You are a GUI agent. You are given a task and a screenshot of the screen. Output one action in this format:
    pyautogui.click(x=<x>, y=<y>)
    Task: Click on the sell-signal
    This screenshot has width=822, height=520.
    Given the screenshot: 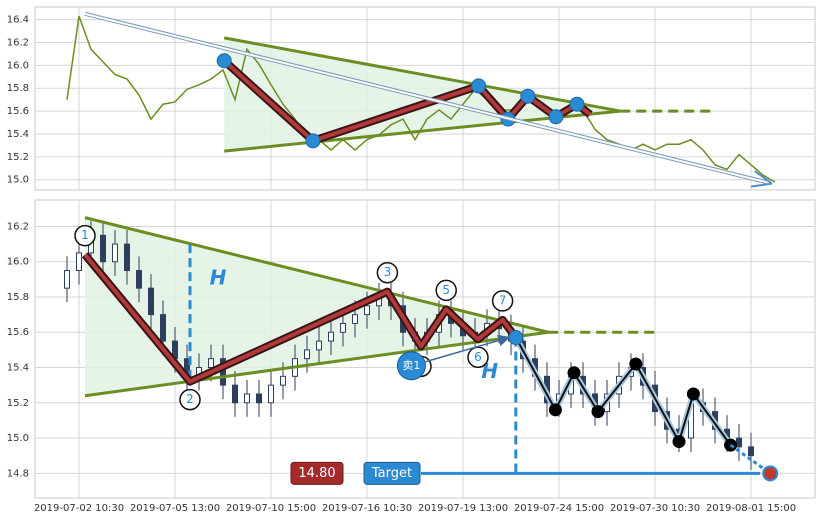 What is the action you would take?
    pyautogui.click(x=411, y=366)
    